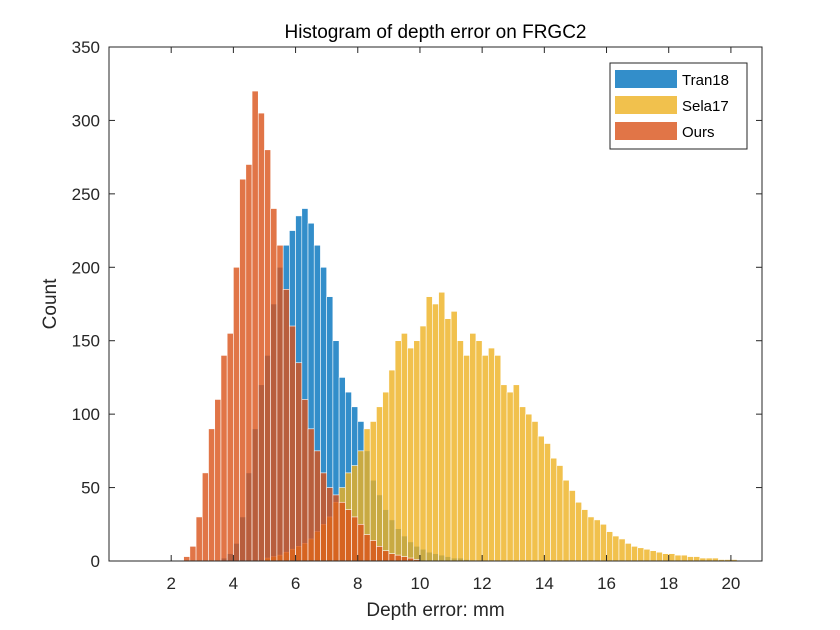  Describe the element at coordinates (295, 583) in the screenshot. I see `x-tick-label: 6` at that location.